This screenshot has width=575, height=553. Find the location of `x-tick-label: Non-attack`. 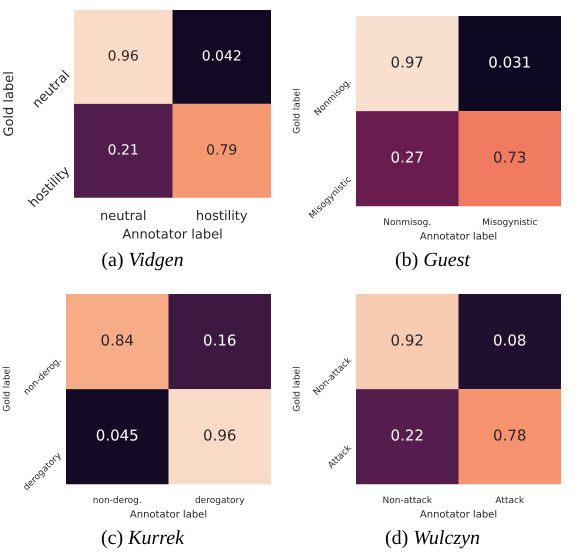

x-tick-label: Non-attack is located at coordinates (407, 501).